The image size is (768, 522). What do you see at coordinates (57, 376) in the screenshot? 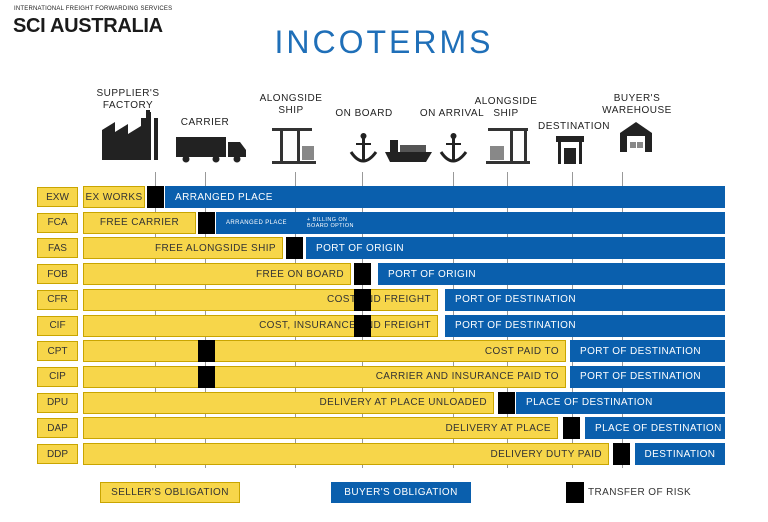
I see `row-code: CIP` at bounding box center [57, 376].